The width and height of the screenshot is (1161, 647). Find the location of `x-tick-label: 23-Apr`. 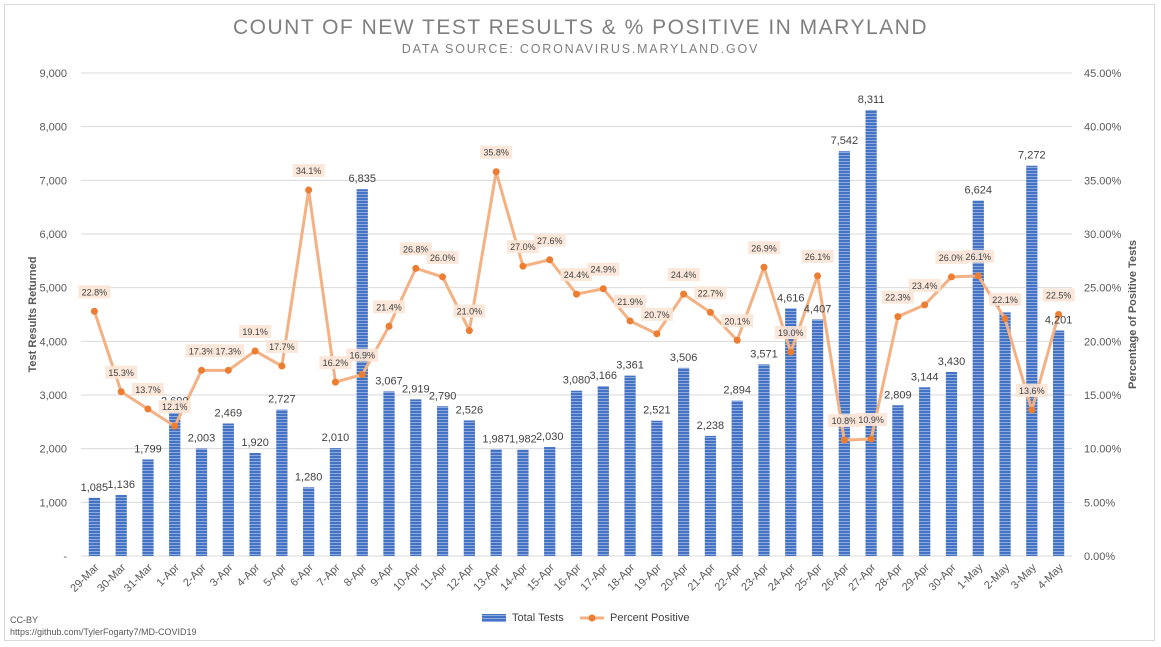

x-tick-label: 23-Apr is located at coordinates (755, 577).